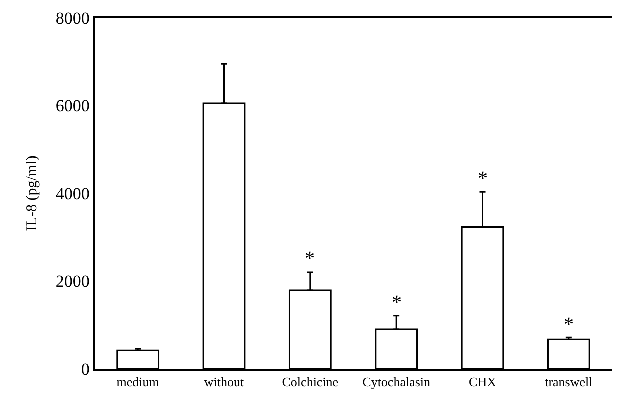  Describe the element at coordinates (73, 194) in the screenshot. I see `y-tick-label: 4000` at that location.